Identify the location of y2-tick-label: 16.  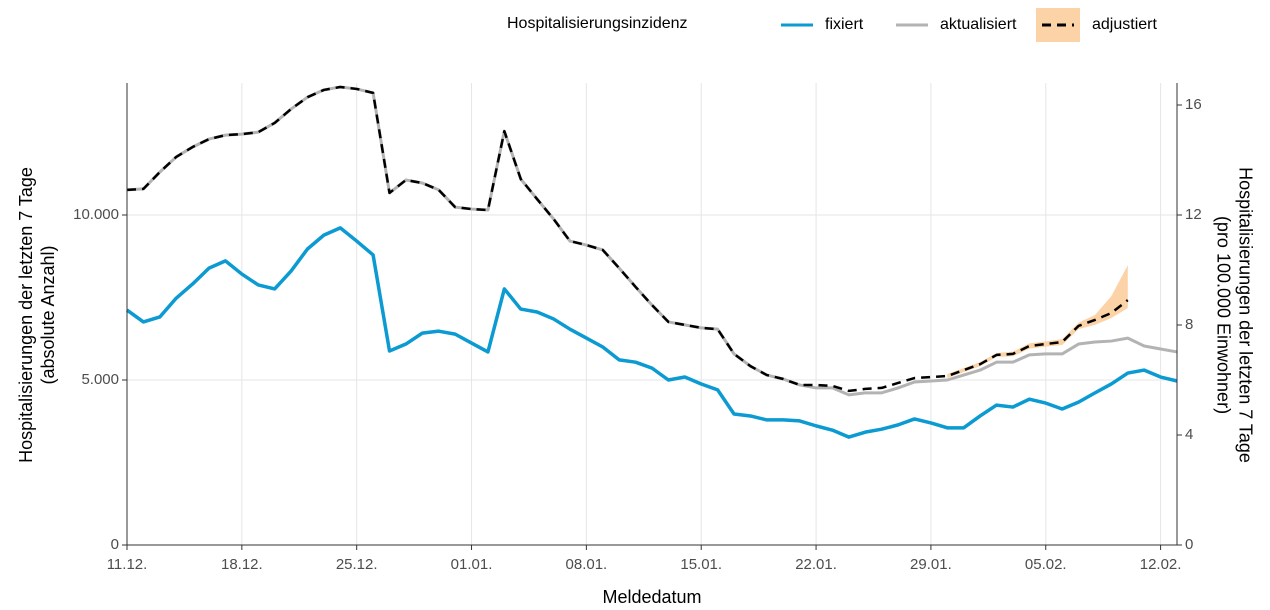
(1193, 104).